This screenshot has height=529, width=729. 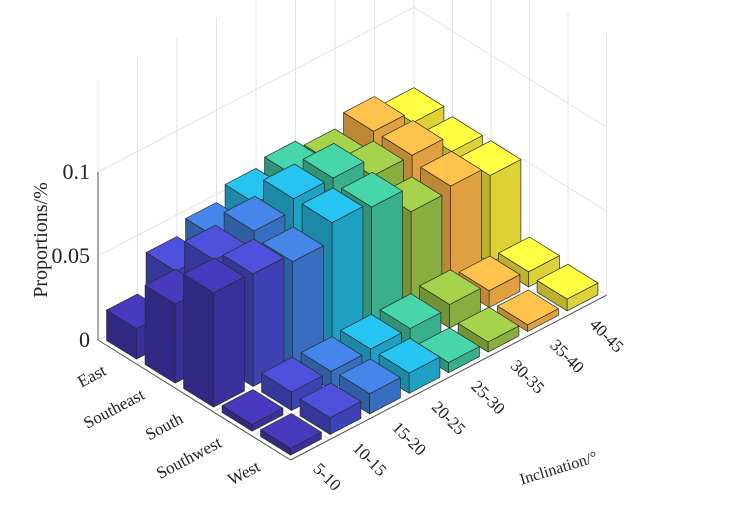 What do you see at coordinates (189, 458) in the screenshot?
I see `aspect-tick-label: Southwest` at bounding box center [189, 458].